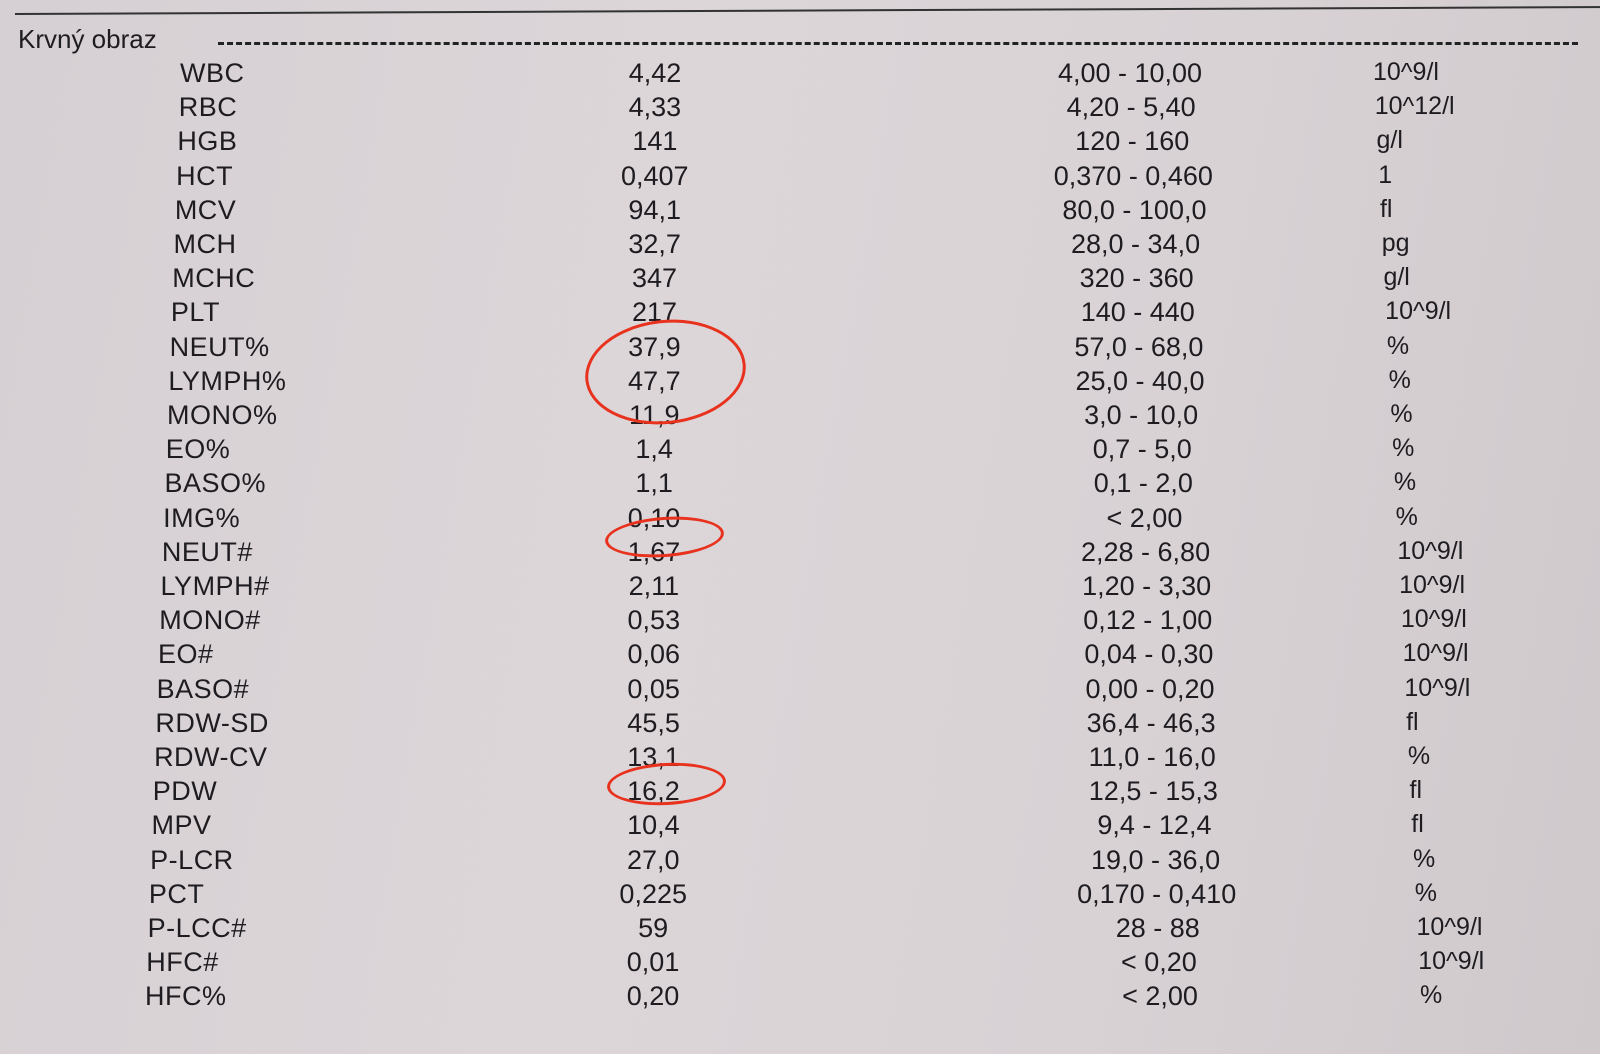 The height and width of the screenshot is (1054, 1600). Describe the element at coordinates (800, 964) in the screenshot. I see `table-row: HFC# 0,01 < 0,20 10^9/l` at that location.